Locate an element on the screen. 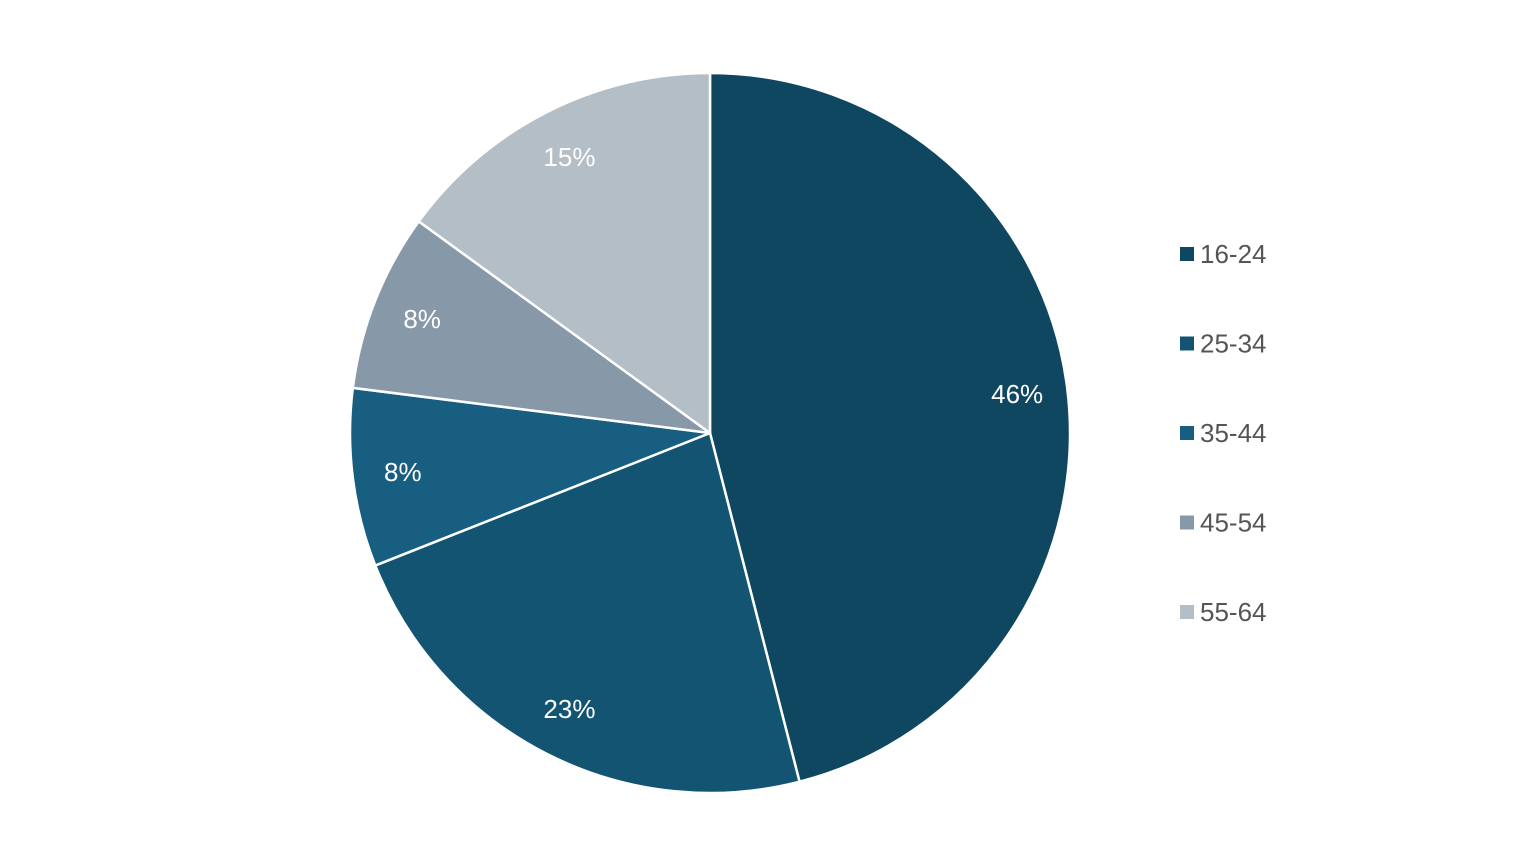 The width and height of the screenshot is (1540, 866). legend-label-35-44: 35-44 is located at coordinates (1233, 433).